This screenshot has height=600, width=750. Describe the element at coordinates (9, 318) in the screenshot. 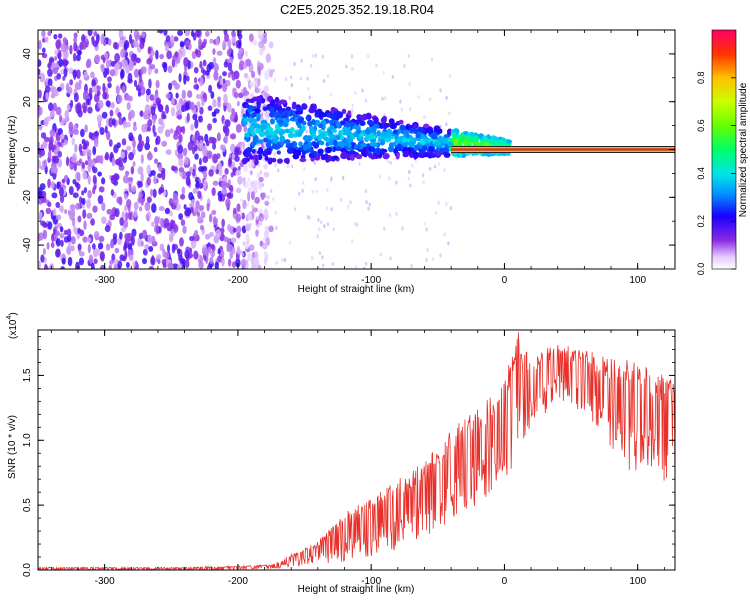

I see `snr-scale-exponent: 4` at that location.